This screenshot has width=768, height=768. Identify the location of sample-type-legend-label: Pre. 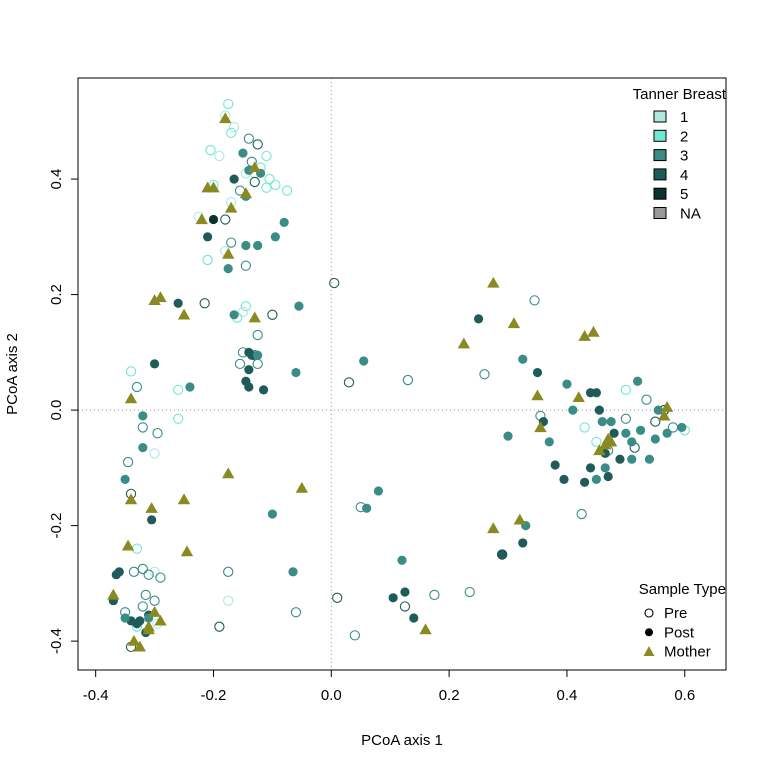
(675, 613).